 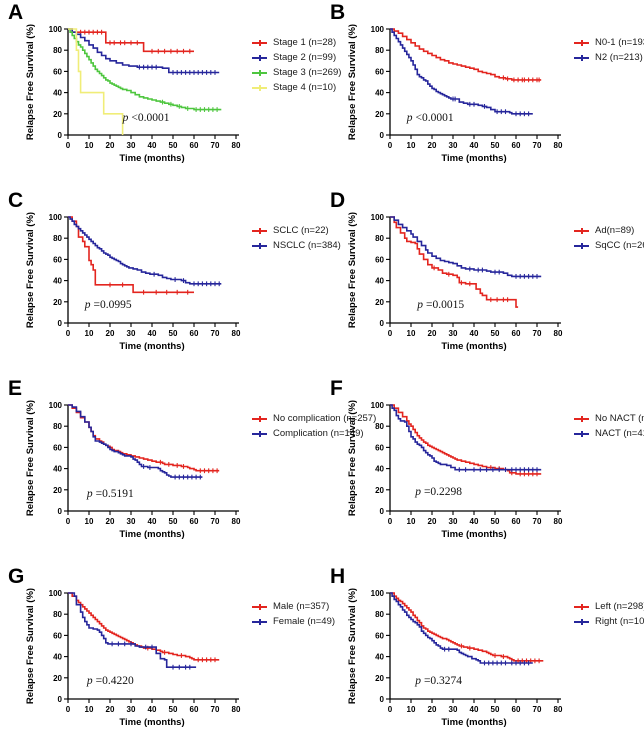 What do you see at coordinates (609, 245) in the screenshot?
I see `legend-item: SqCC (n=261)` at bounding box center [609, 245].